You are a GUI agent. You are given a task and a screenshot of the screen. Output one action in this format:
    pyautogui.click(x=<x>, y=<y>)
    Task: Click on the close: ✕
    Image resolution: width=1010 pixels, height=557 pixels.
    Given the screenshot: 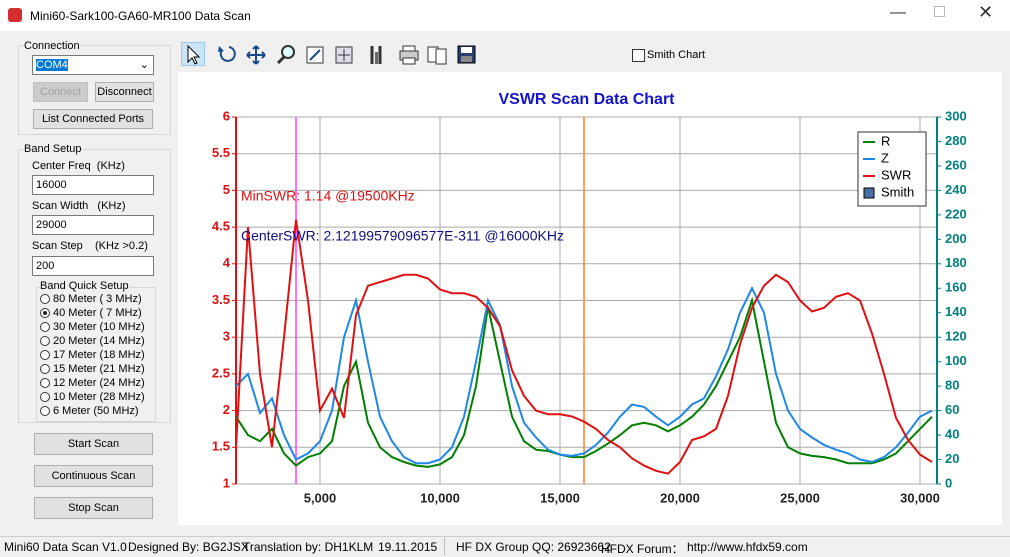 What is the action you would take?
    pyautogui.click(x=986, y=12)
    